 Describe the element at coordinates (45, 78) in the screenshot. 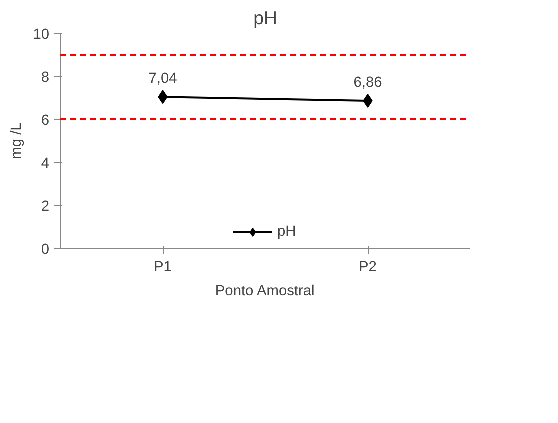

I see `y-tick-label: 8` at that location.